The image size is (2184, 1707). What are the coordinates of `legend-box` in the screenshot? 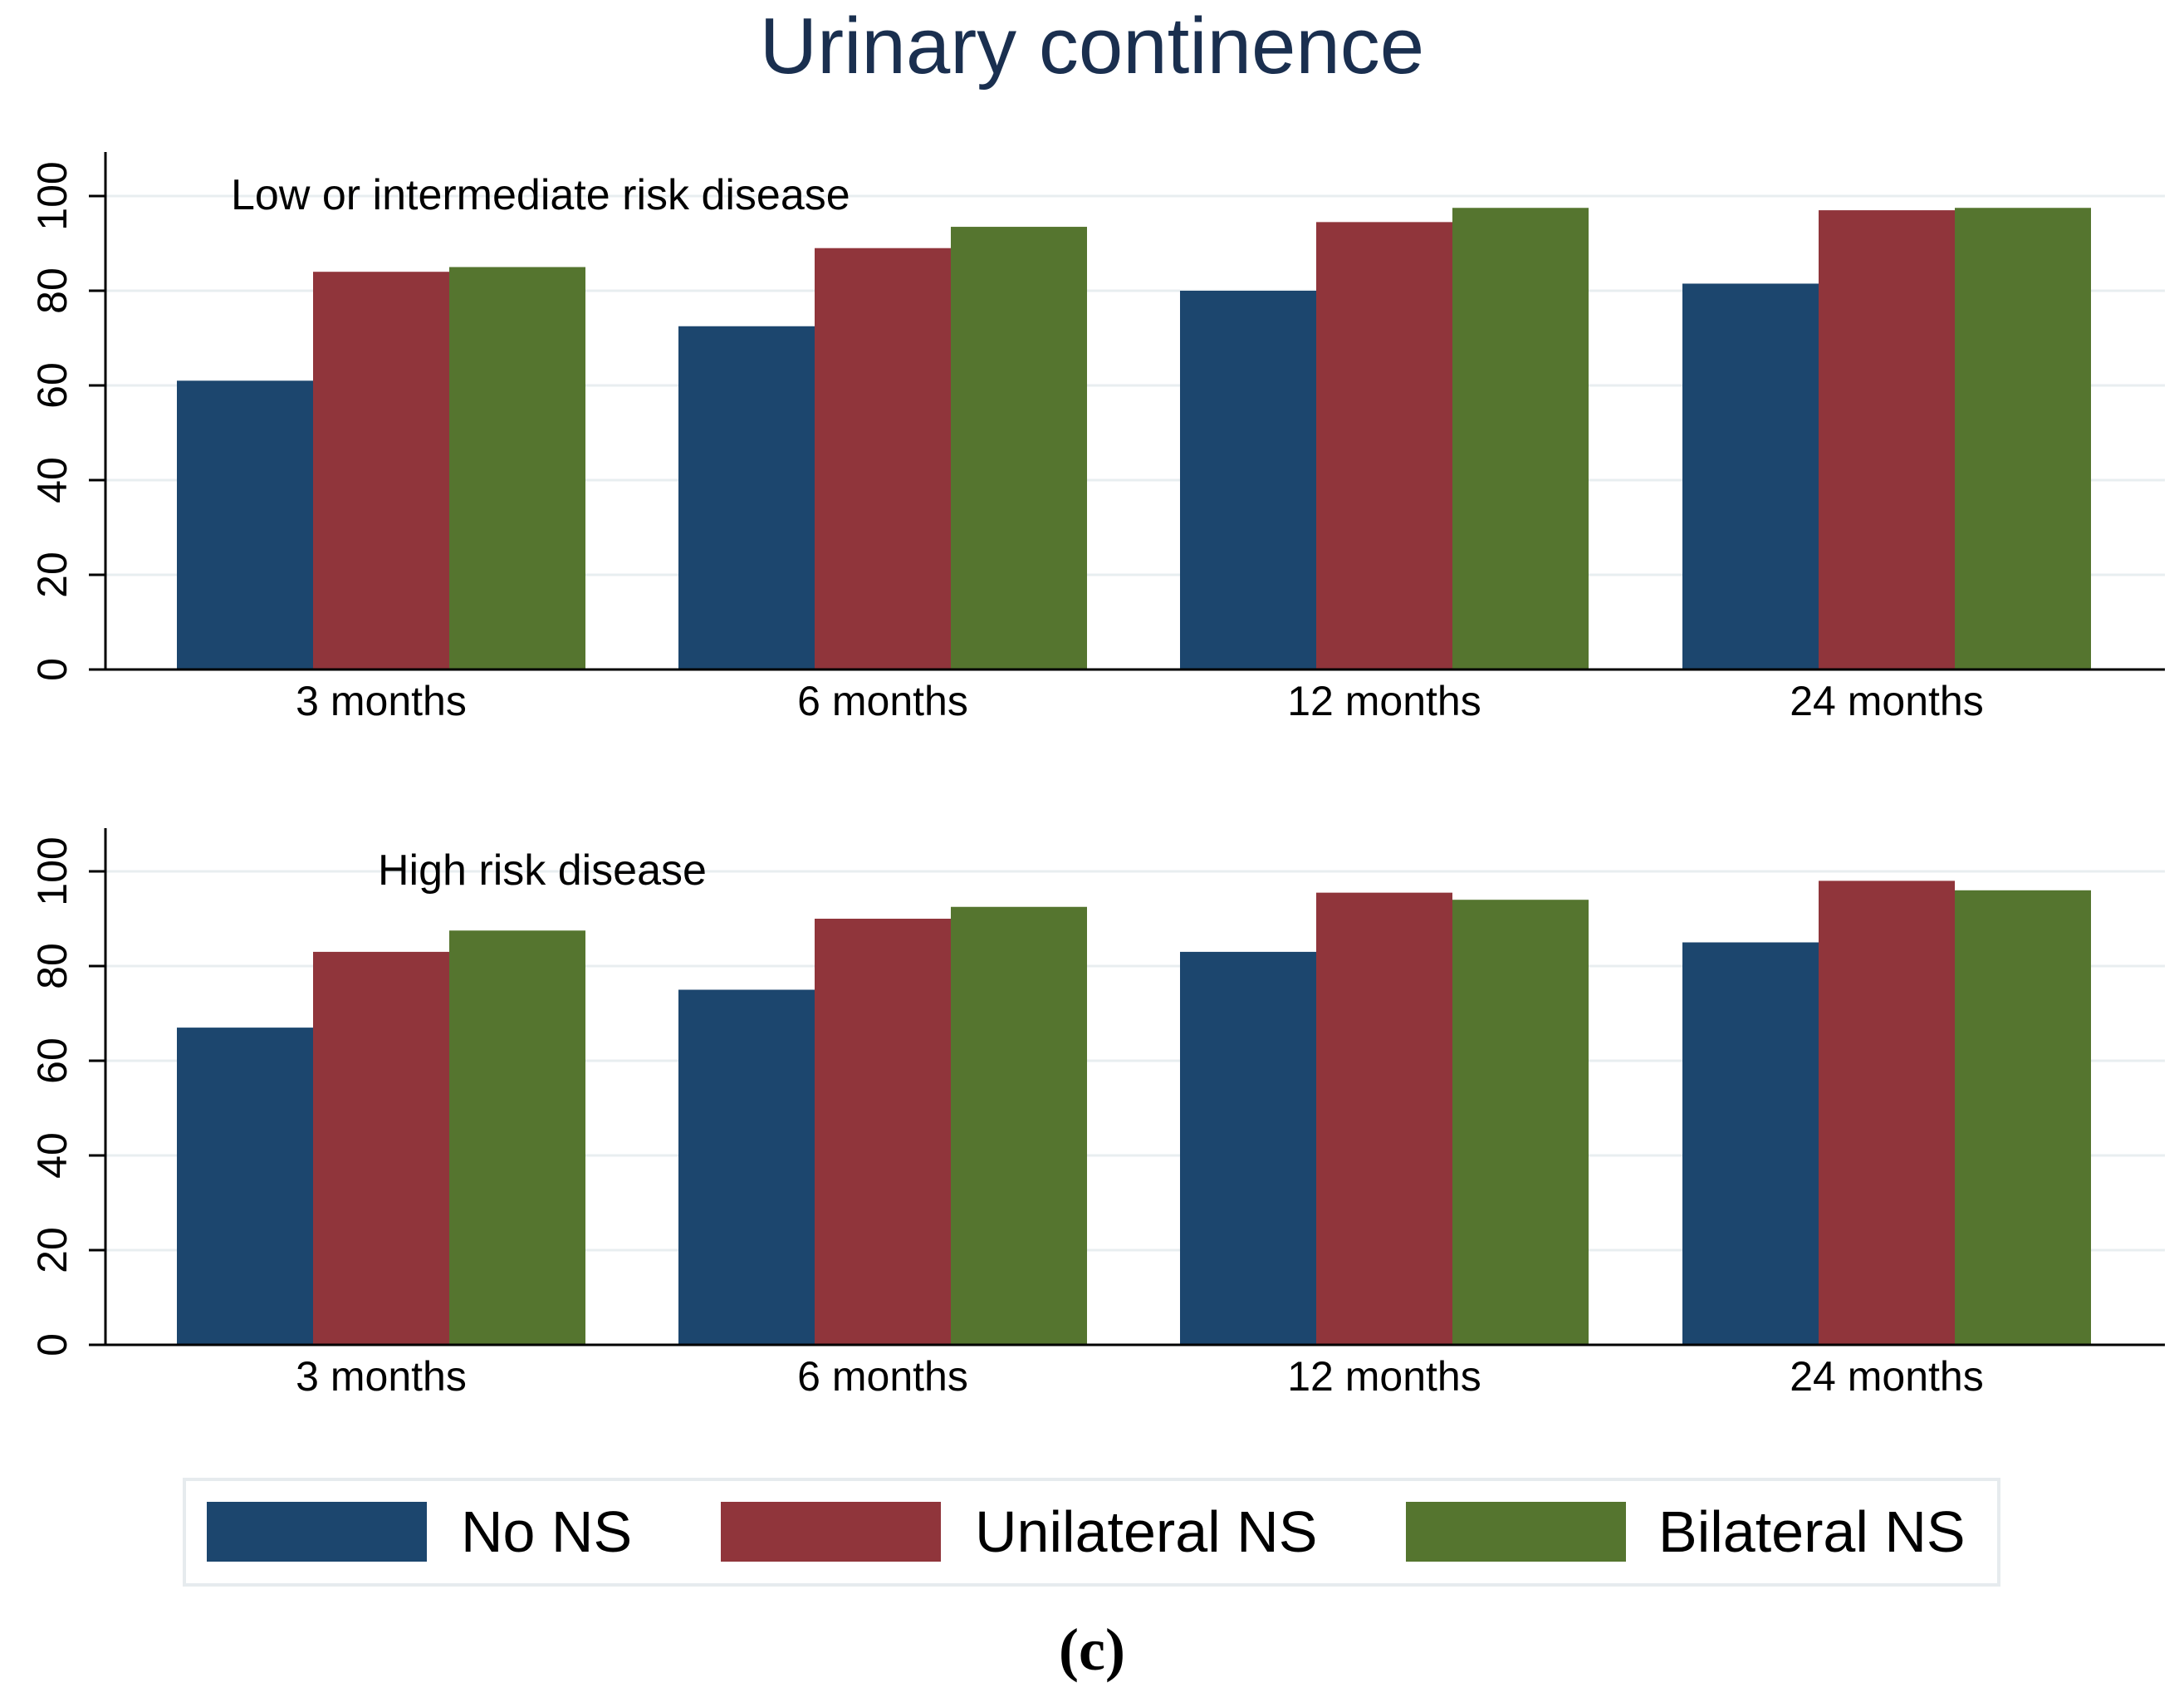 It's located at (1091, 1533).